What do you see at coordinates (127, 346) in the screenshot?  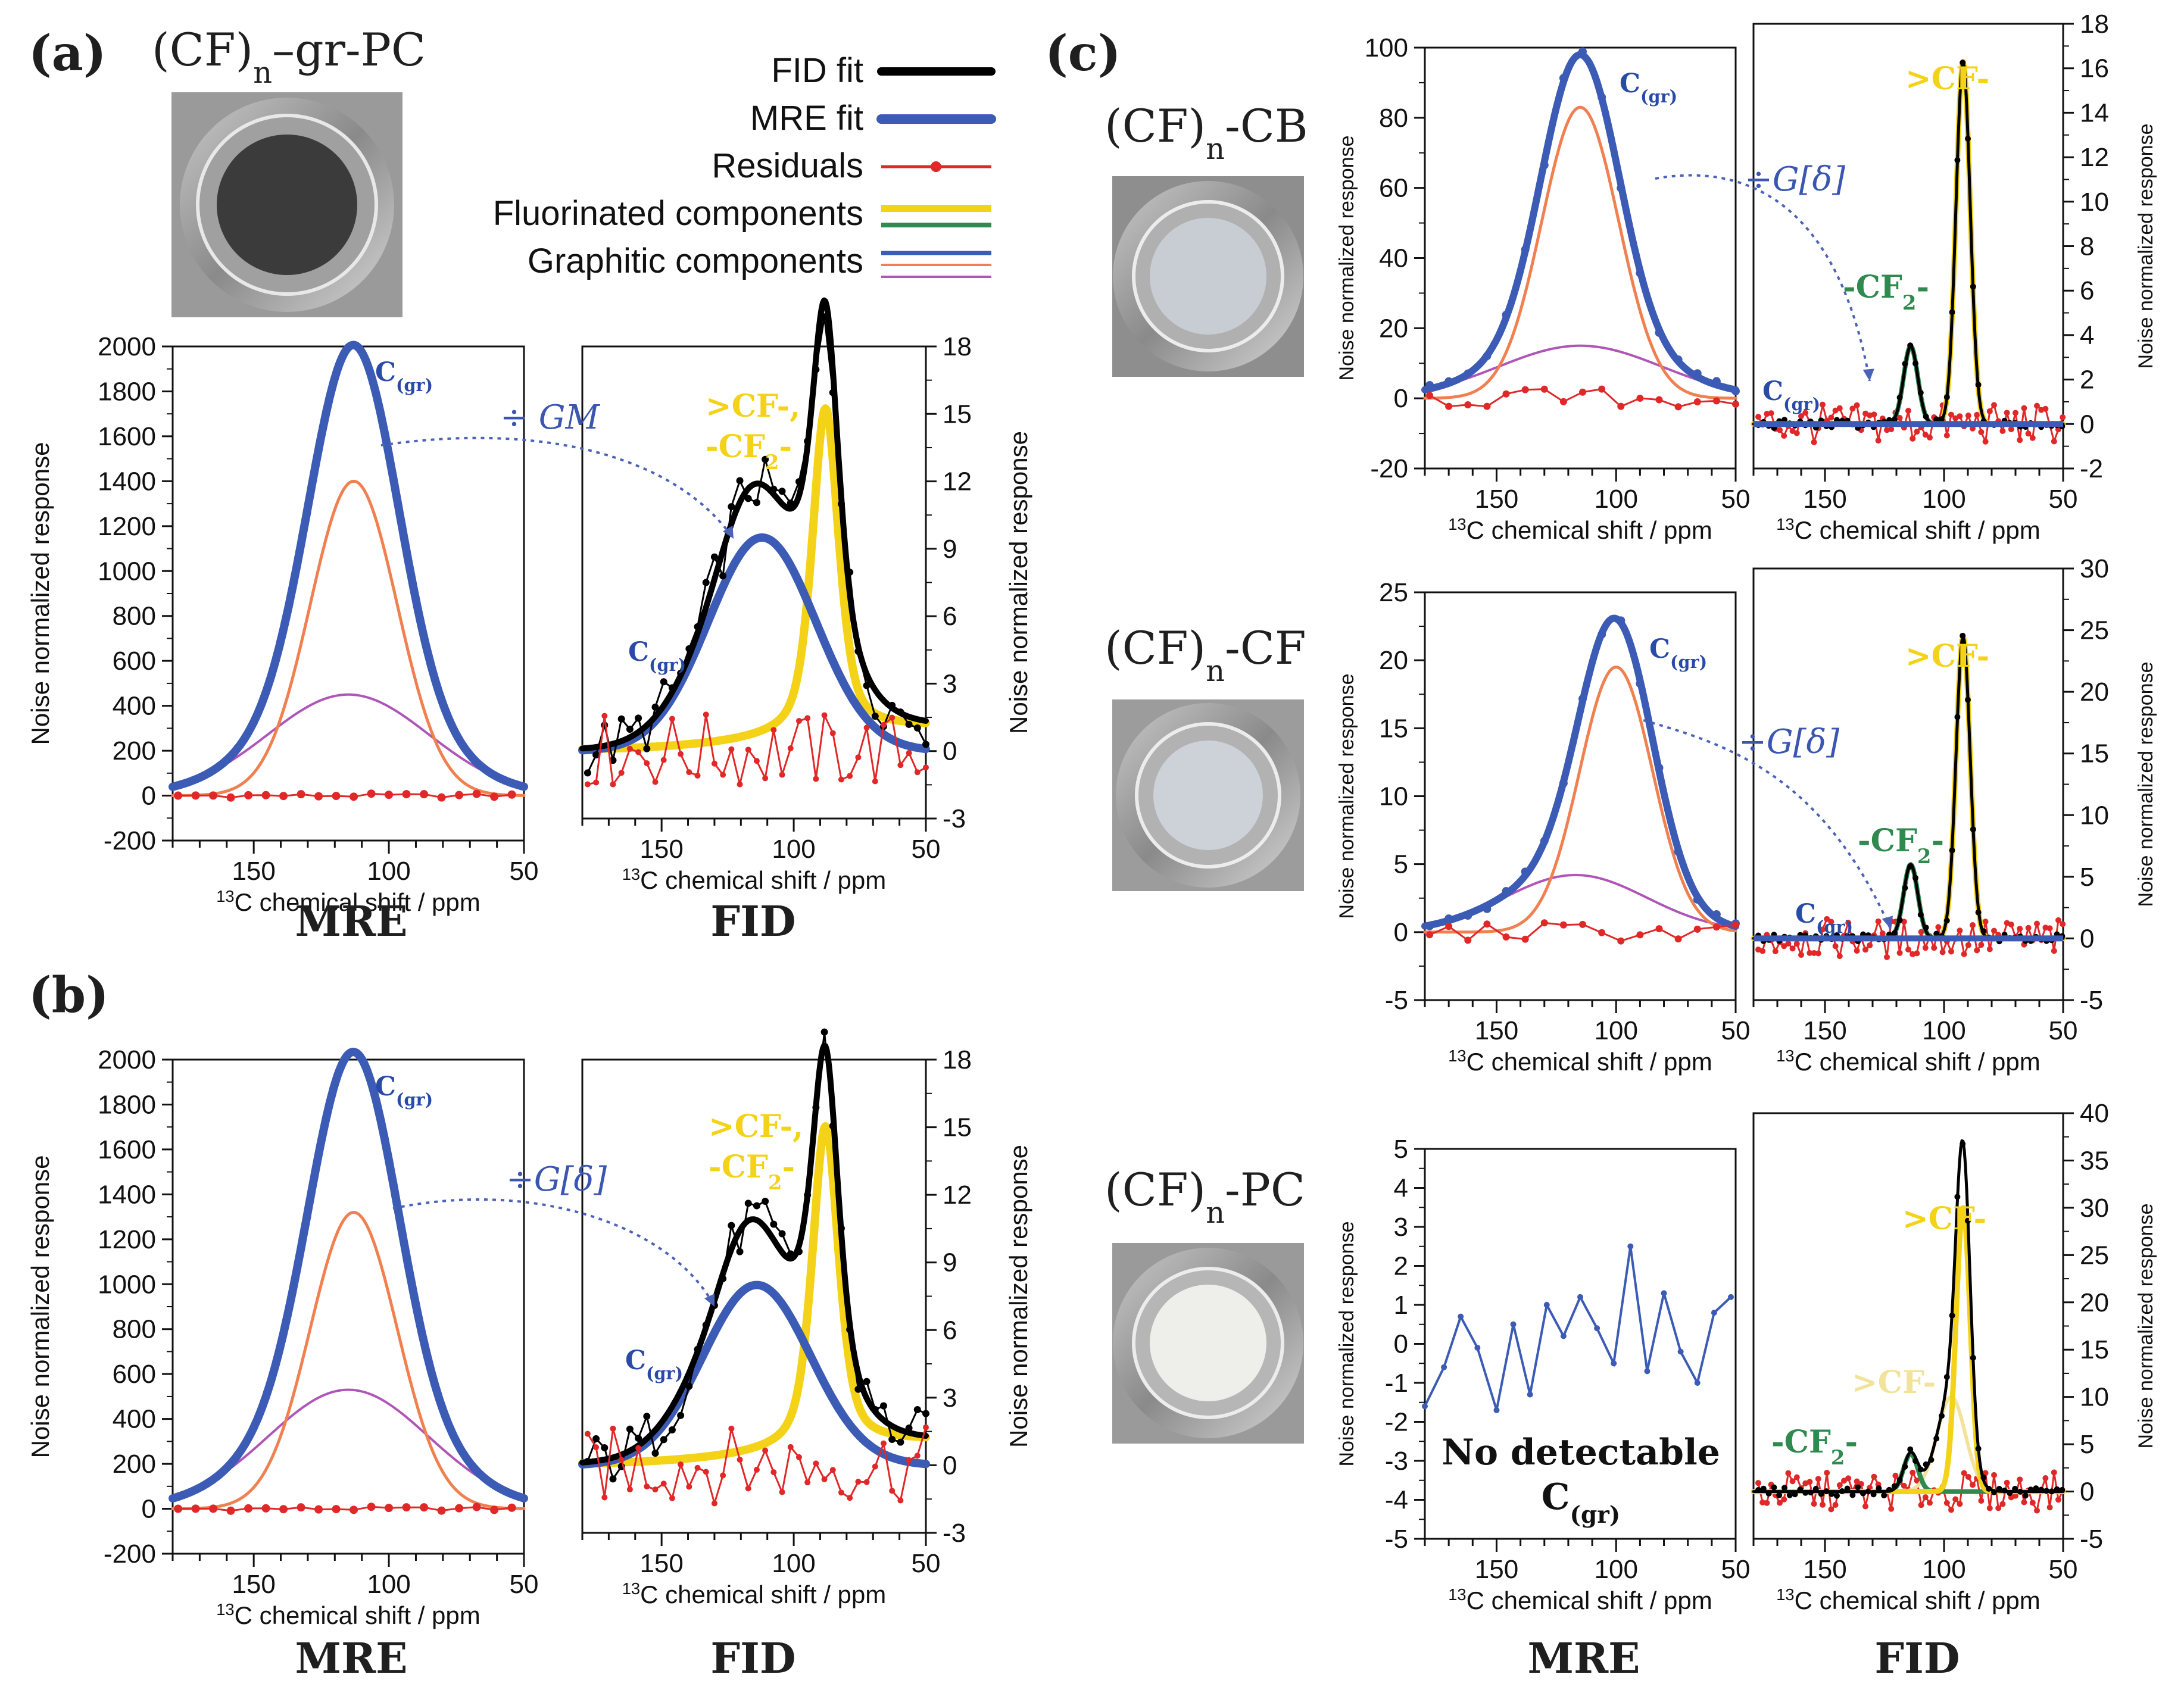 I see `y-tick-label: 2000` at bounding box center [127, 346].